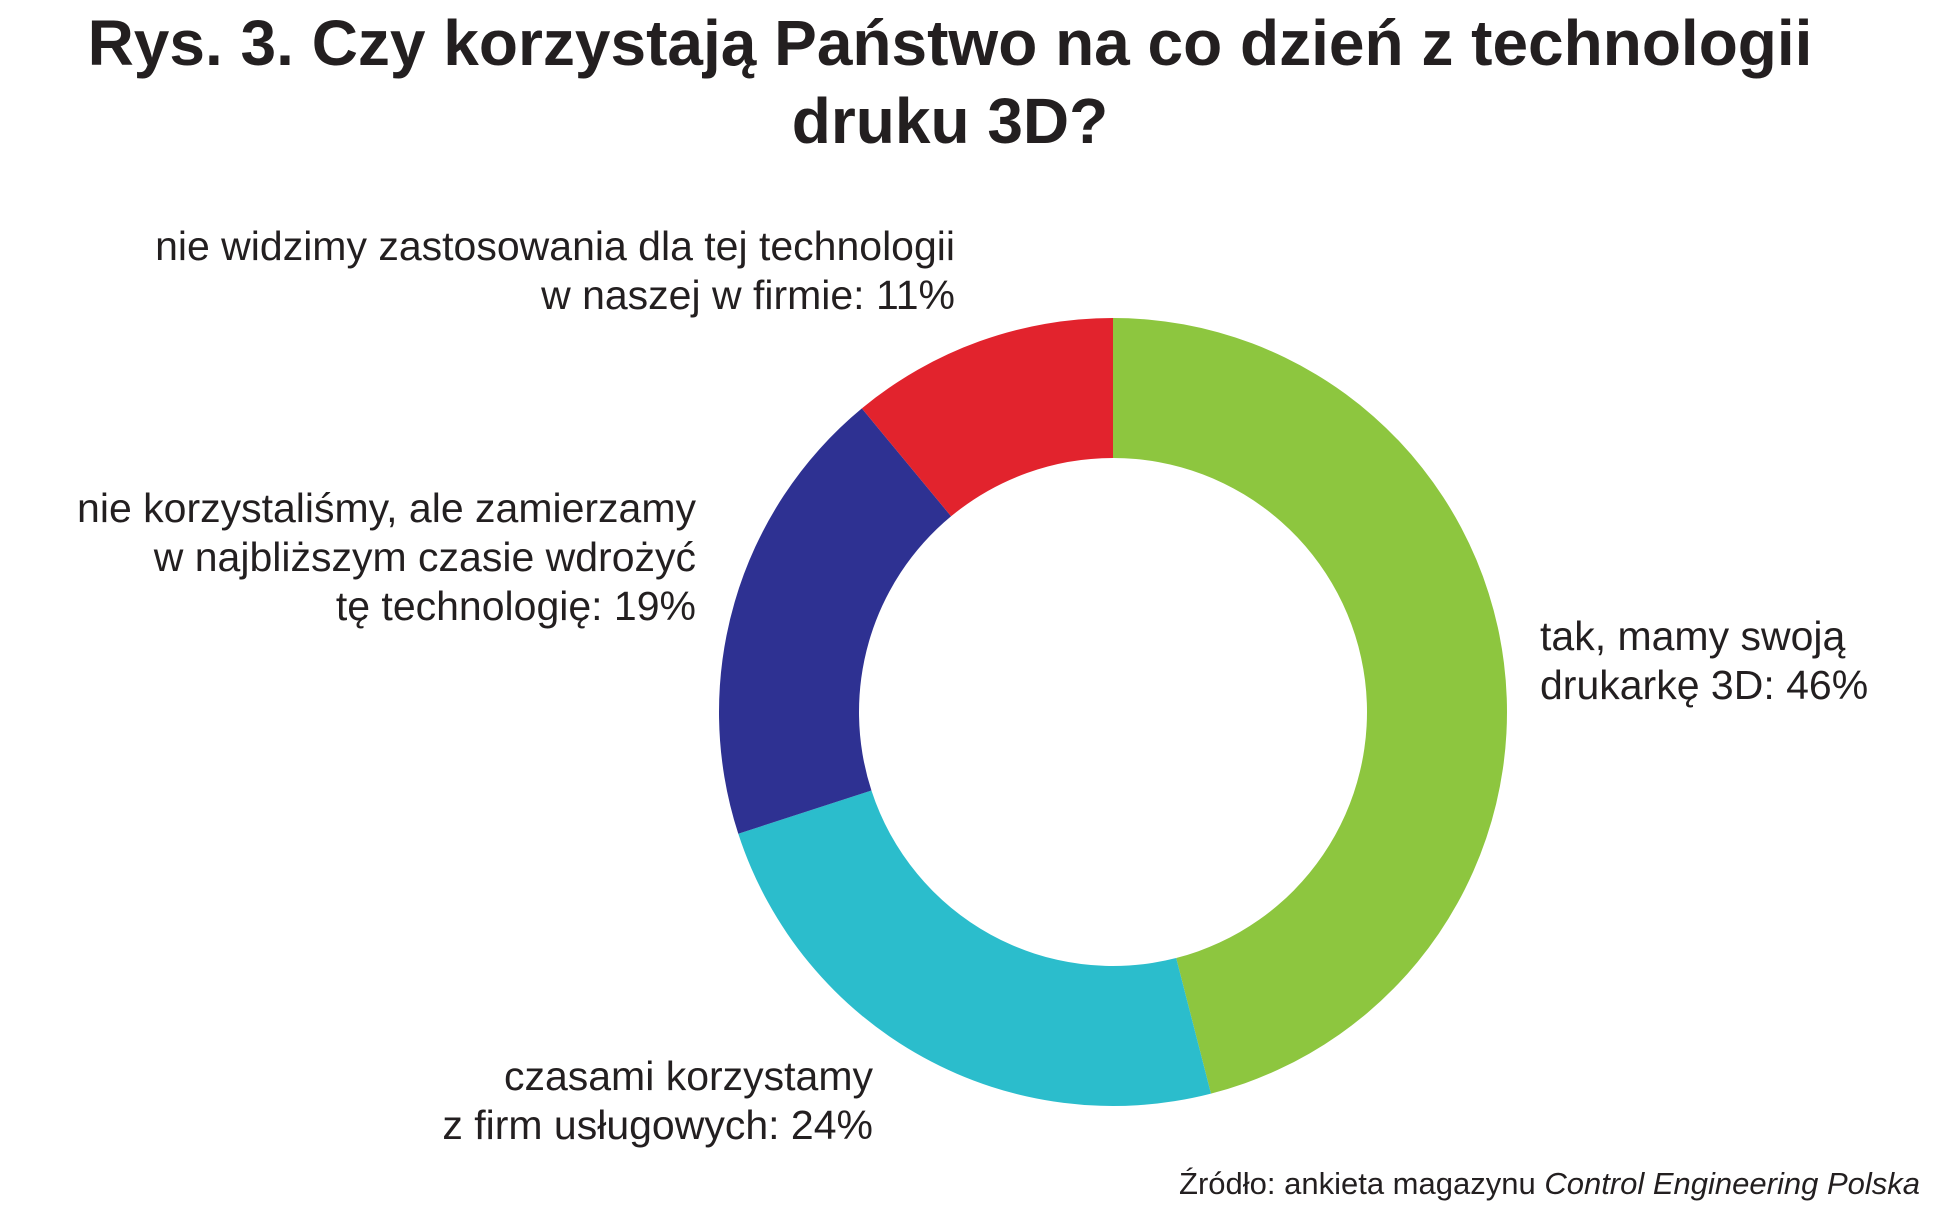 This screenshot has height=1216, width=1950. I want to click on data-label-nie-widzimy-line-2: w naszej w firmie: 11%, so click(748, 295).